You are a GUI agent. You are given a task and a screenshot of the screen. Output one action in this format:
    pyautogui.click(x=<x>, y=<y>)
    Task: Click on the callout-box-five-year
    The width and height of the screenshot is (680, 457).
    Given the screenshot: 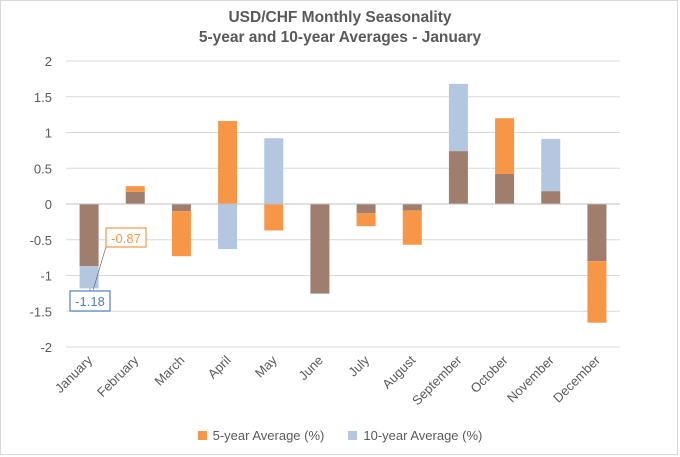 What is the action you would take?
    pyautogui.click(x=126, y=237)
    